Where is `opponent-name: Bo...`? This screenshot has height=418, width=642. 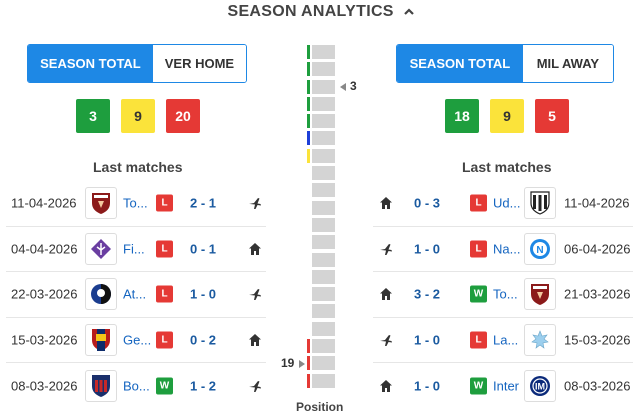 opponent-name: Bo... is located at coordinates (136, 386).